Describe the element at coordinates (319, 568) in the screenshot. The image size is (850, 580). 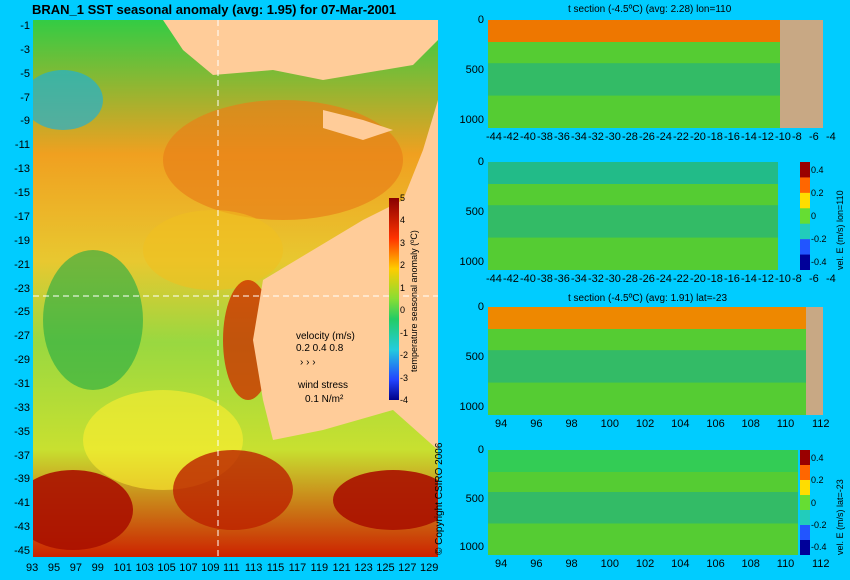
I see `map-x-tick: 119` at that location.